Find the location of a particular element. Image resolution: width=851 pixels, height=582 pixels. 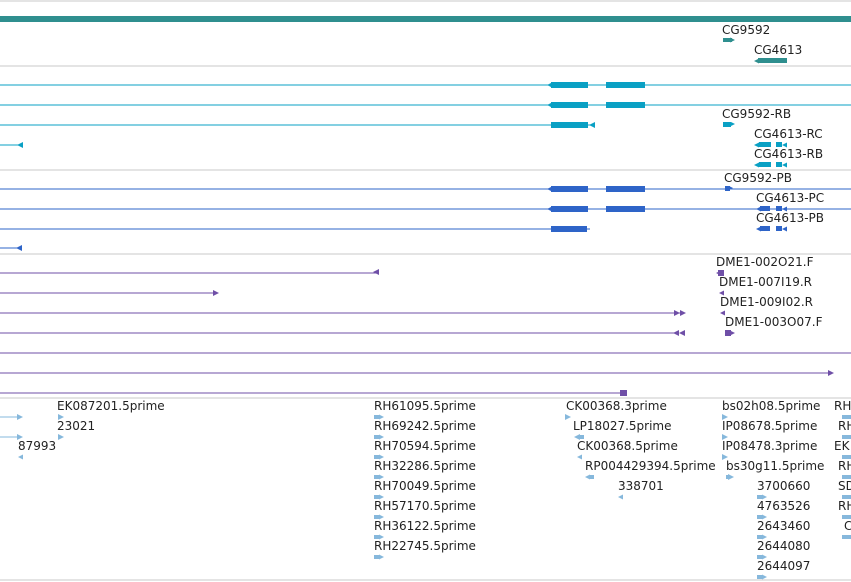

est-label: RH32286.5prime is located at coordinates (425, 466).